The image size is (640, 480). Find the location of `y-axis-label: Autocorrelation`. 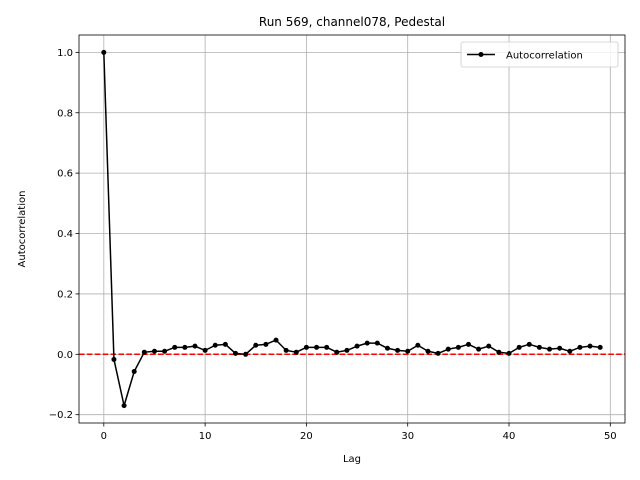

y-axis-label: Autocorrelation is located at coordinates (22, 229).